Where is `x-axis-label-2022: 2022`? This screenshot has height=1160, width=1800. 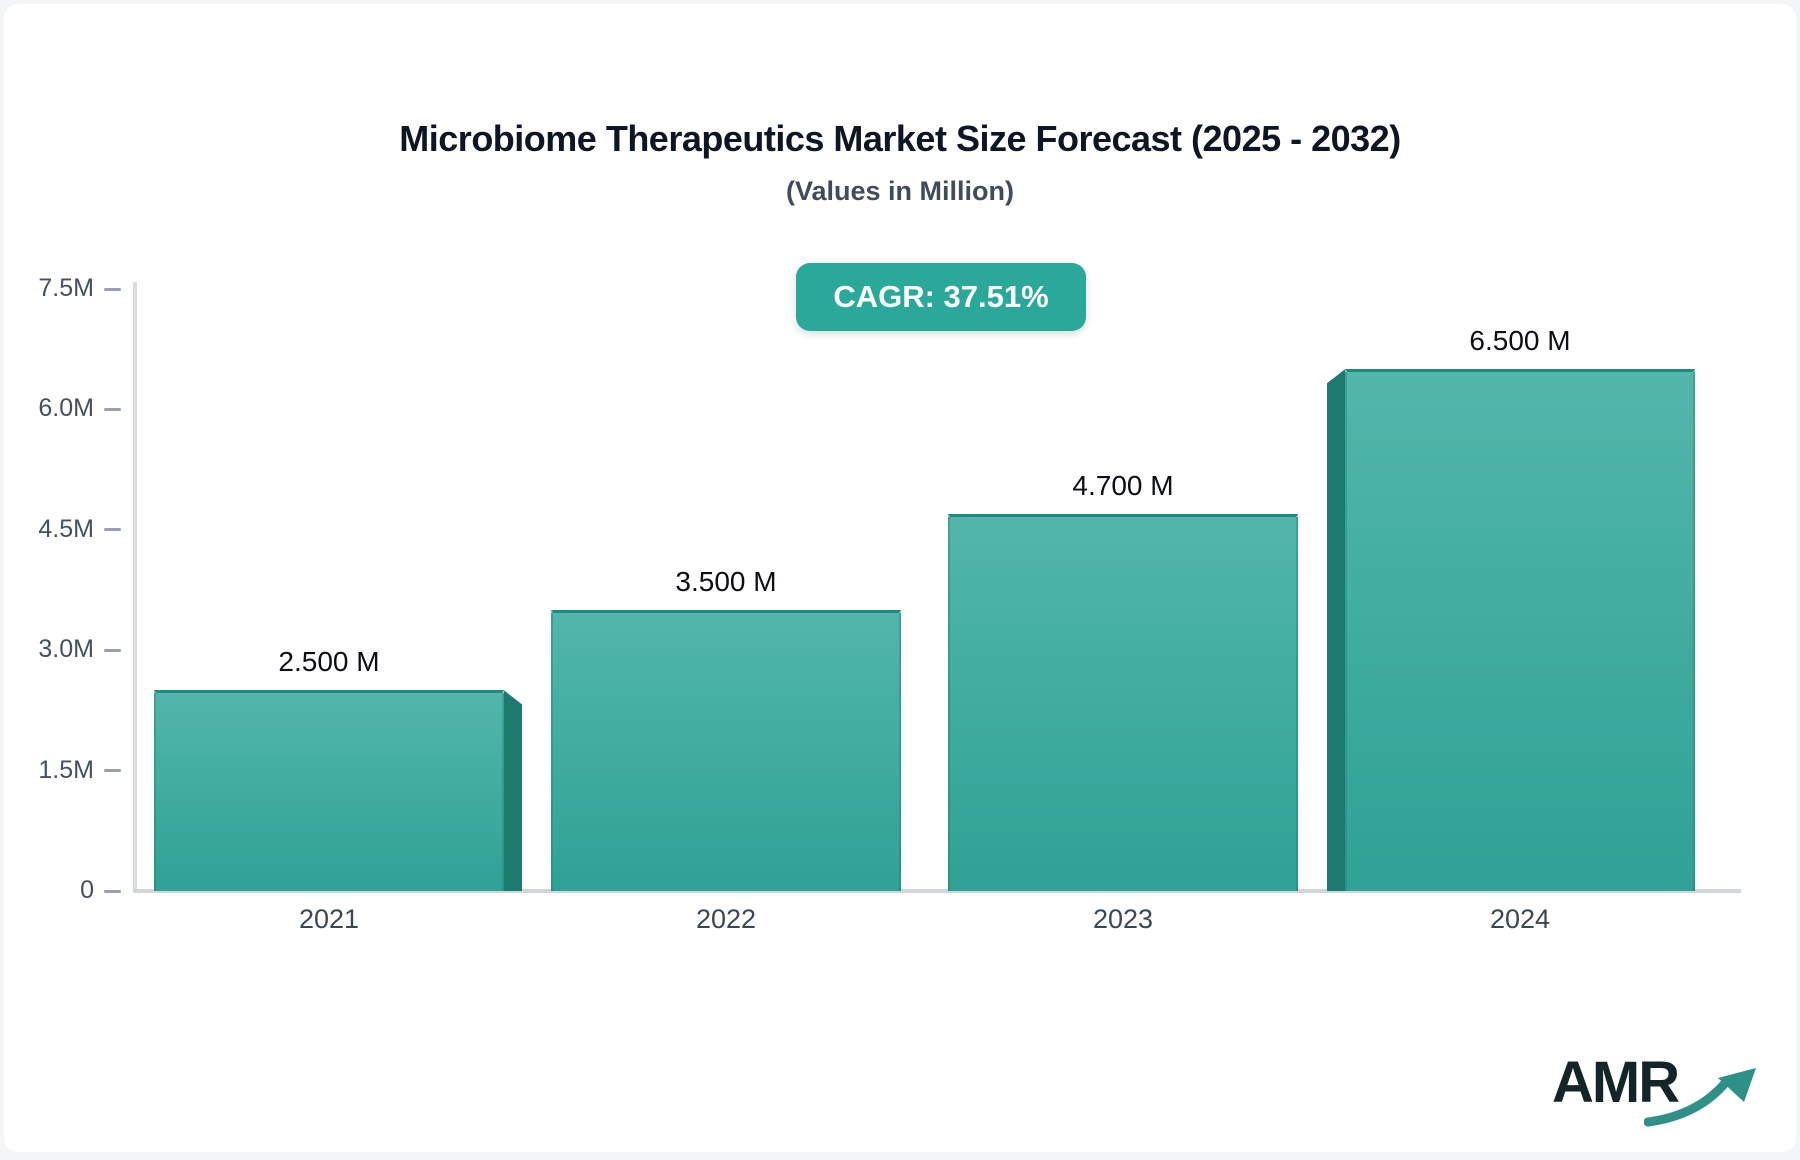 x-axis-label-2022: 2022 is located at coordinates (726, 919).